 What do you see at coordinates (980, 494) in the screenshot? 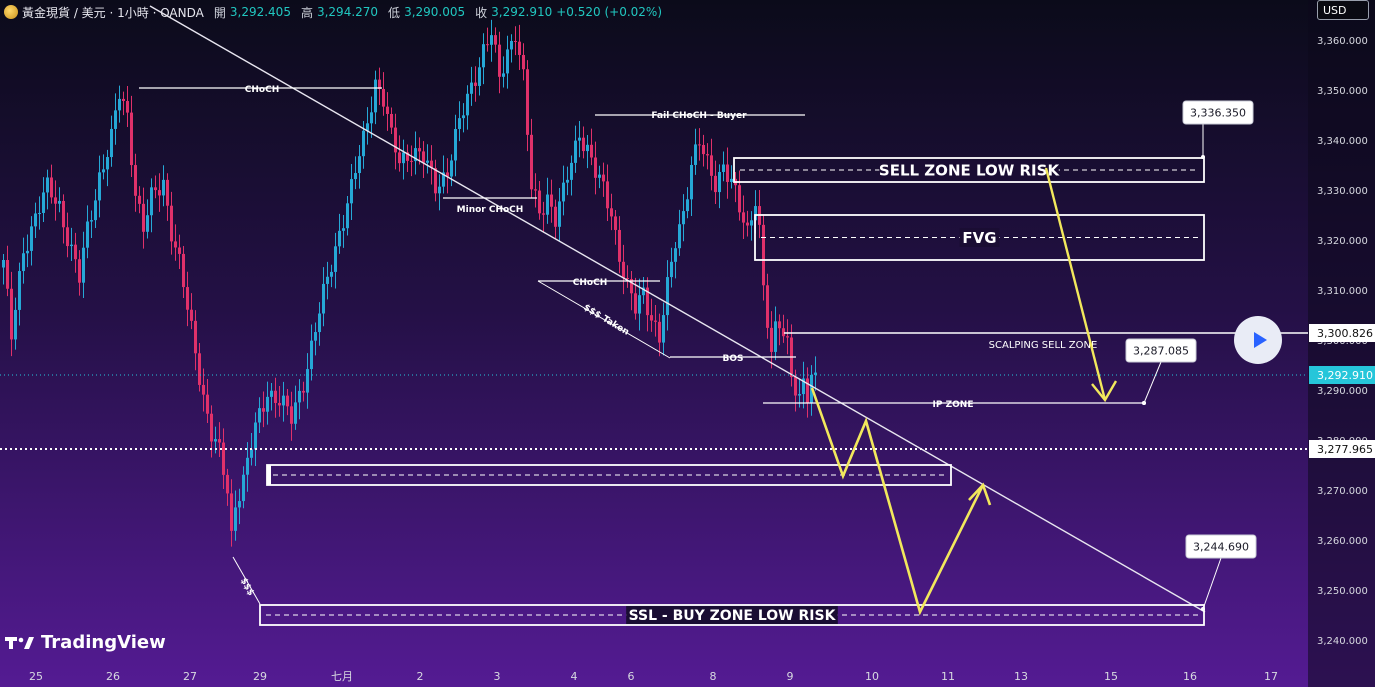
I see `projection-arrowhead` at bounding box center [980, 494].